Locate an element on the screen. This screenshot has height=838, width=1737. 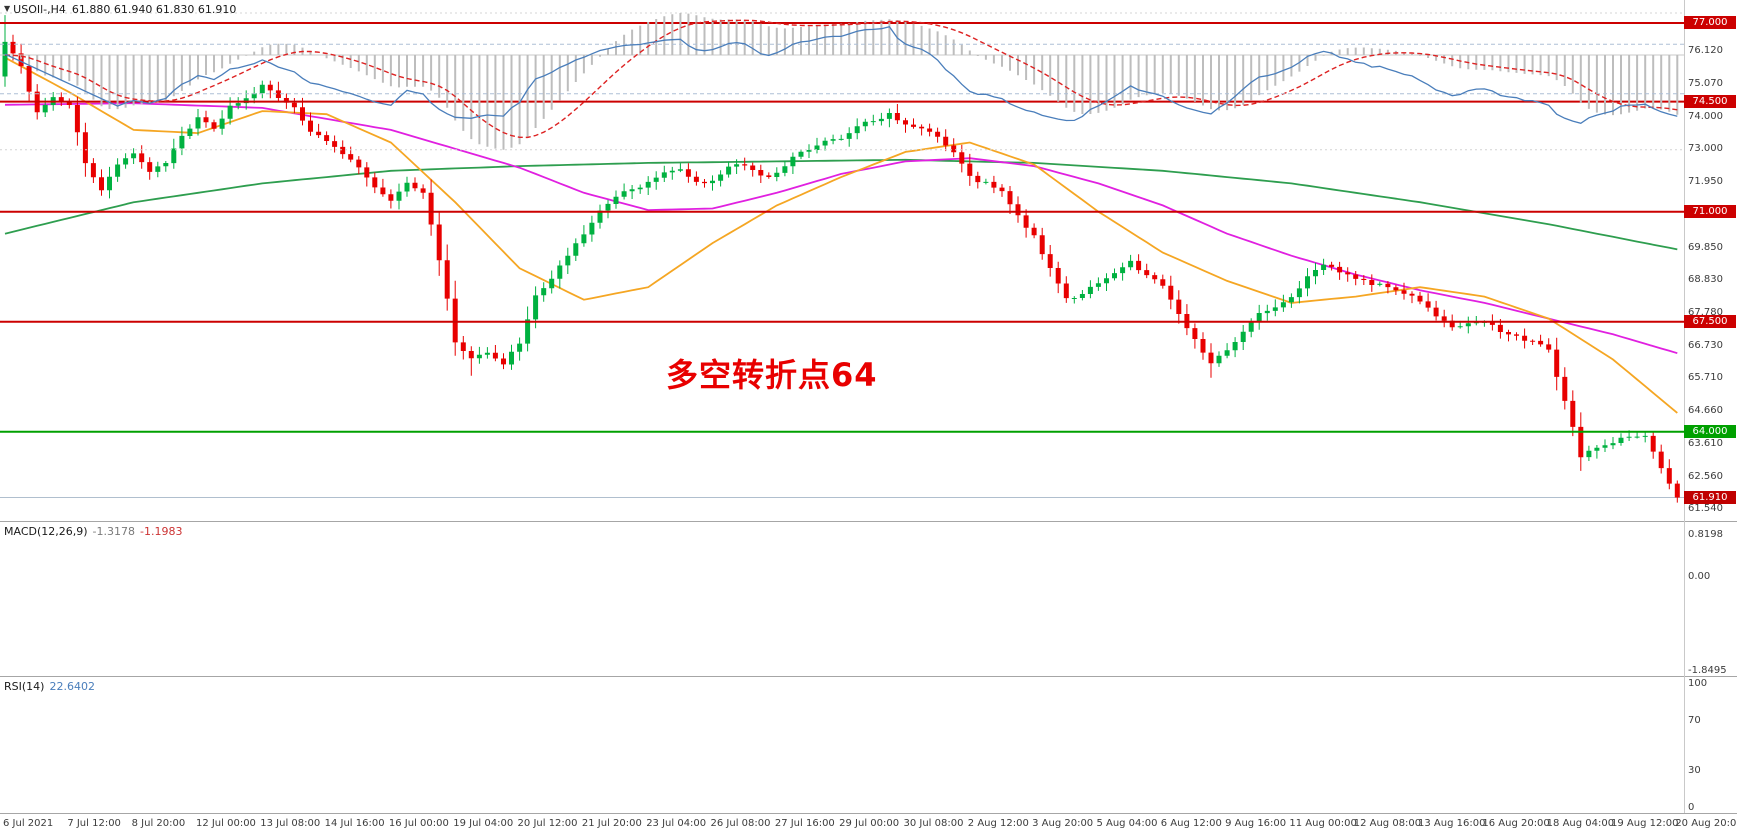
time-label: 11 Aug 00:00 is located at coordinates (1323, 823).